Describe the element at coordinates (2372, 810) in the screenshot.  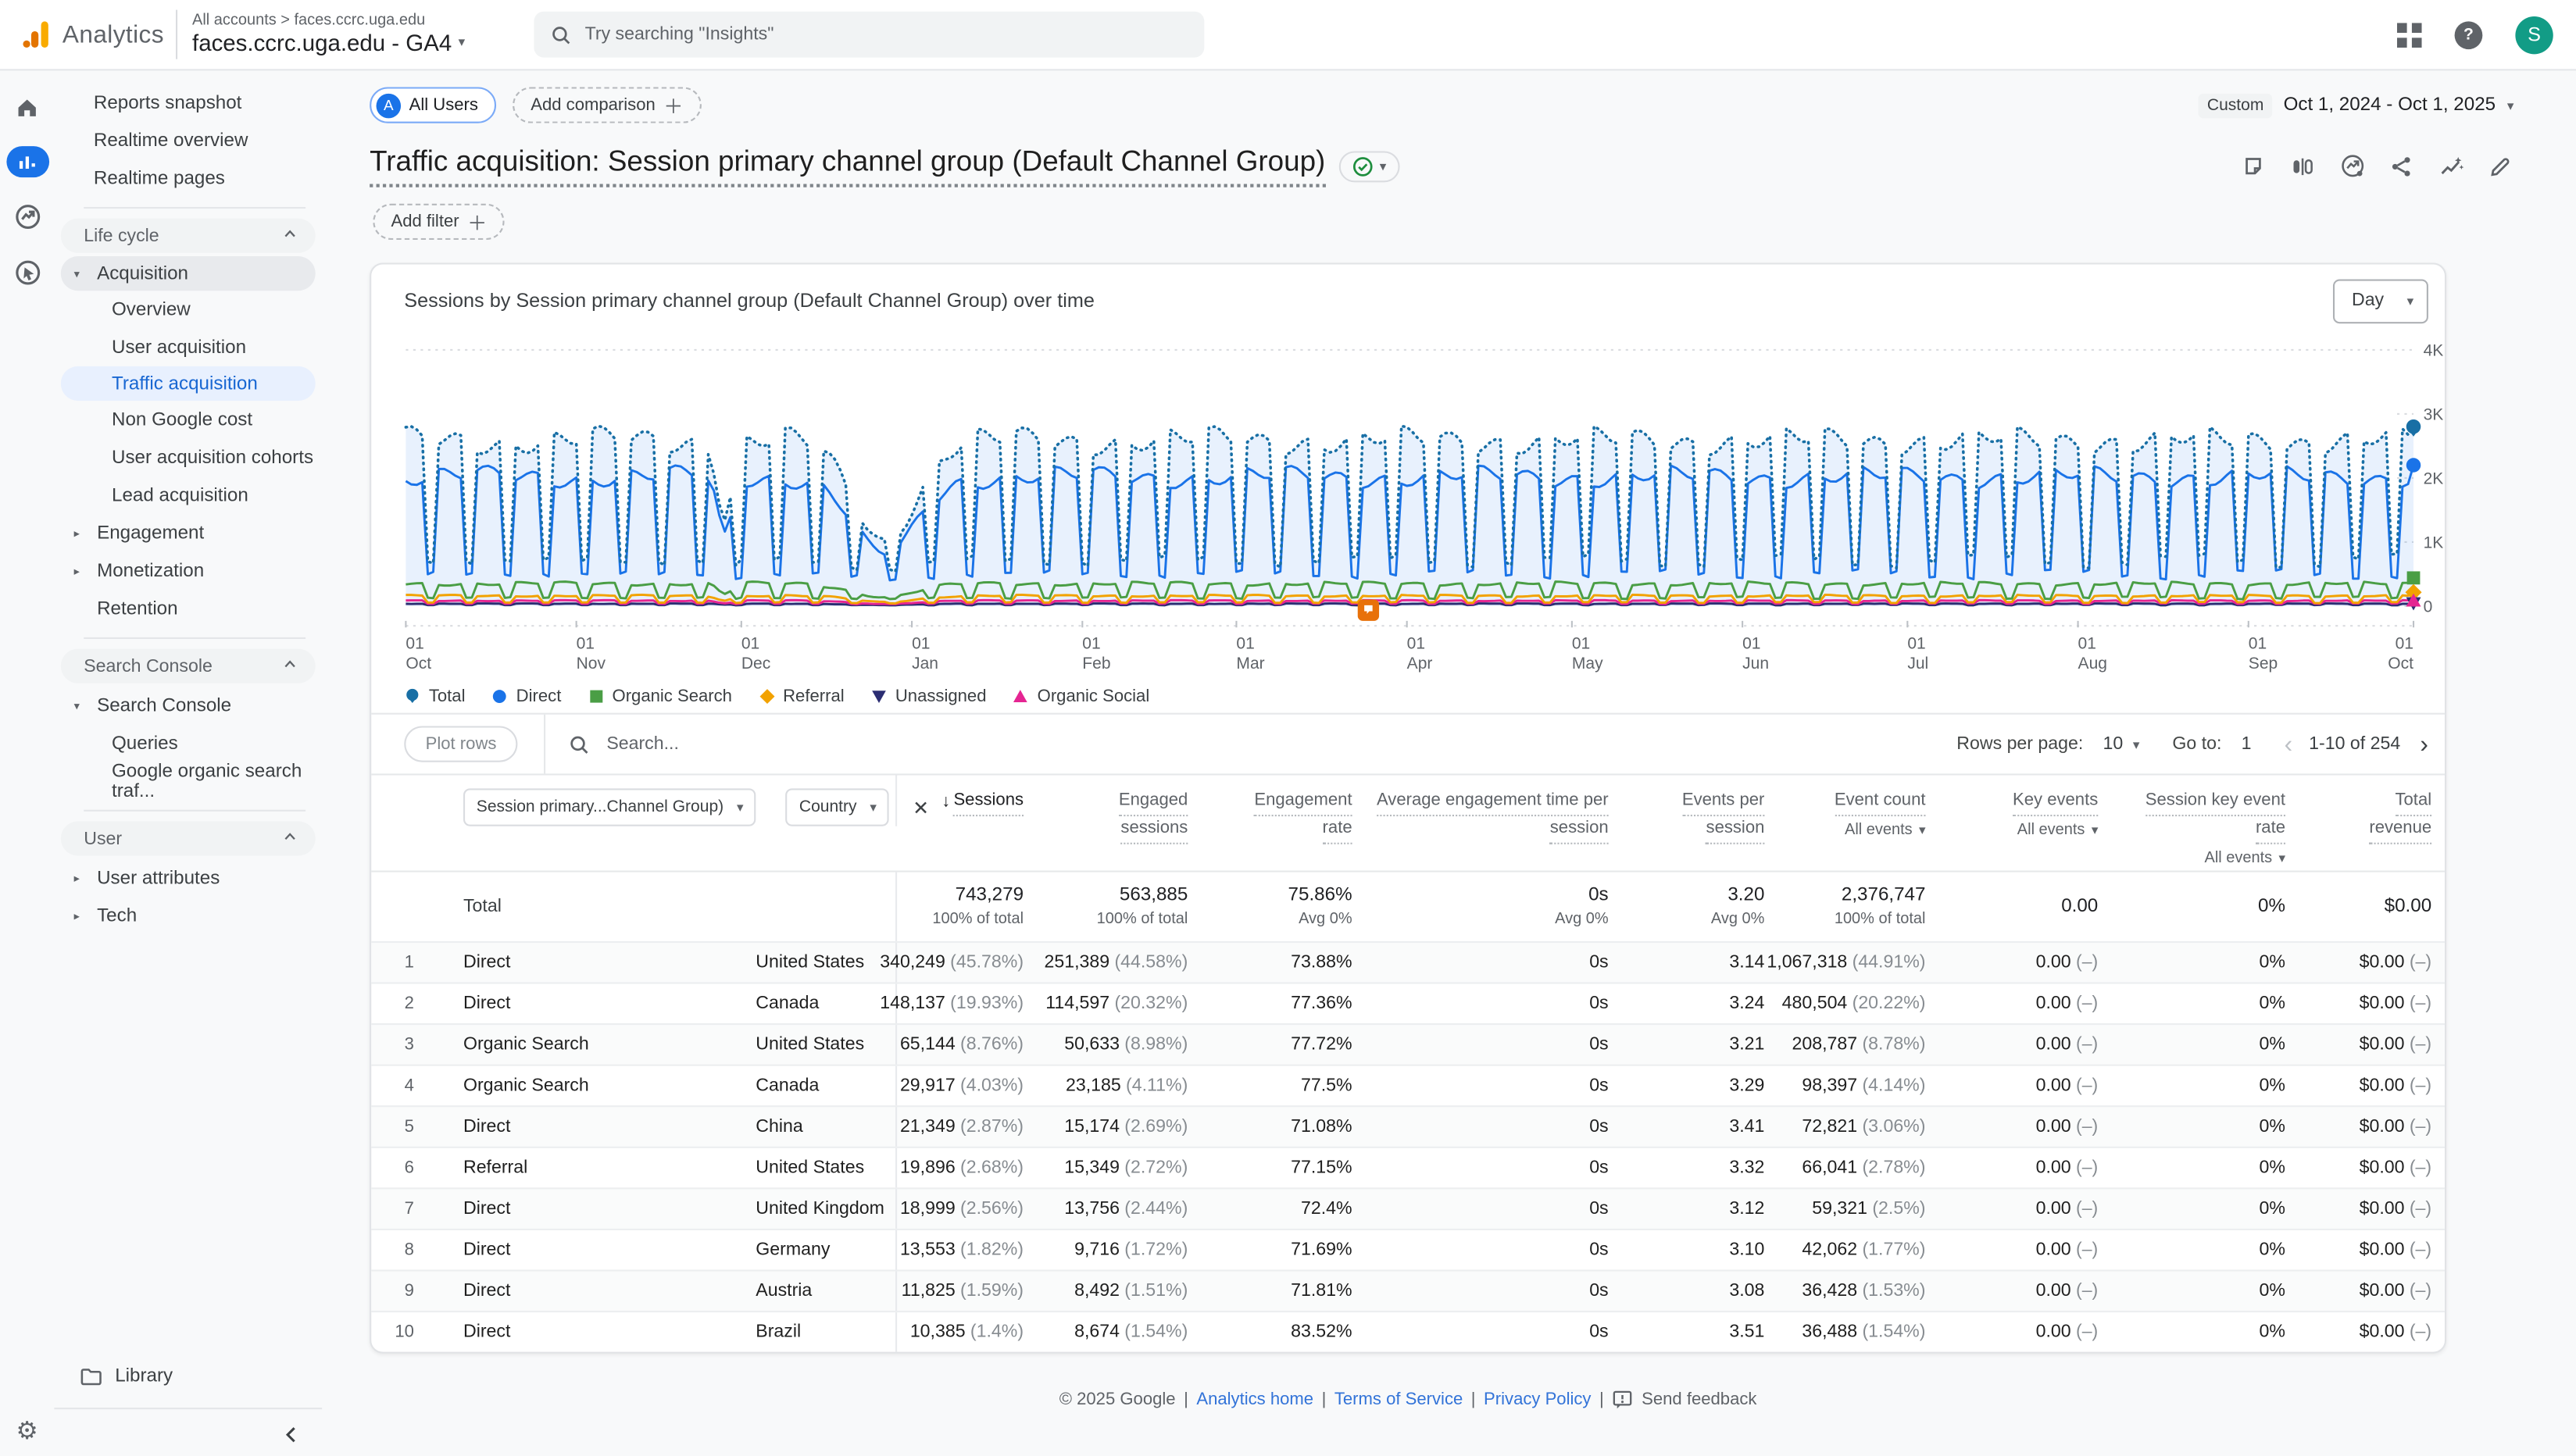
I see `column-header-revenue: Total revenue` at that location.